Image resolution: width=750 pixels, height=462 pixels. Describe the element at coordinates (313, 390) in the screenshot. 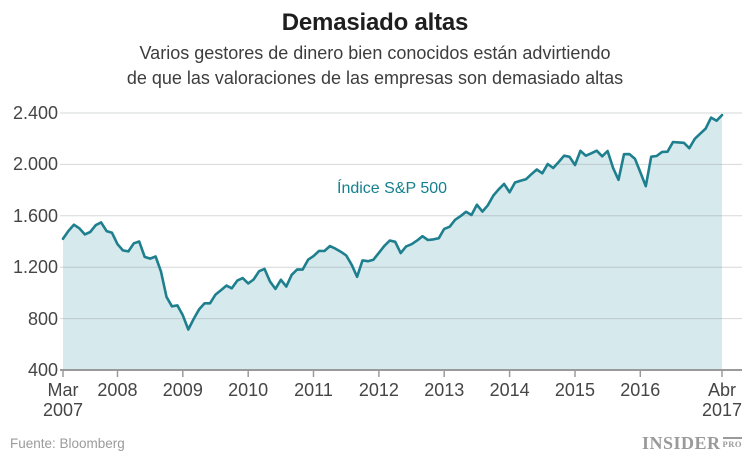

I see `x-axis-label: 2011` at that location.